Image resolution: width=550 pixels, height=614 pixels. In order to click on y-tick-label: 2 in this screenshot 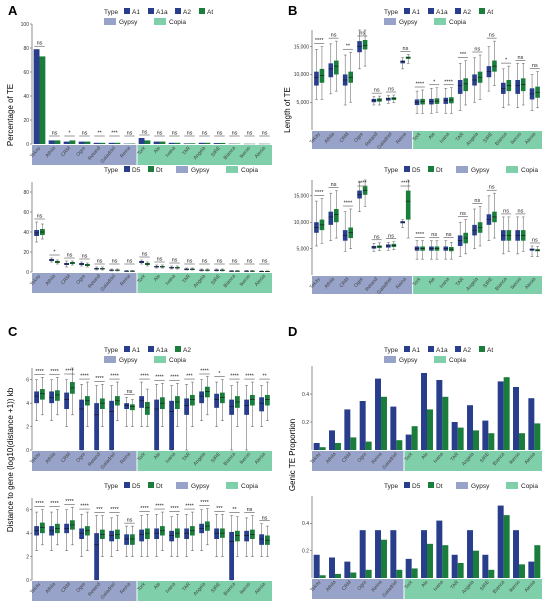, I will do `click(27, 427)`.